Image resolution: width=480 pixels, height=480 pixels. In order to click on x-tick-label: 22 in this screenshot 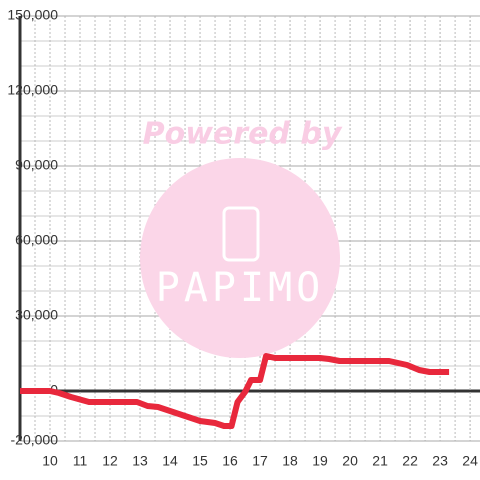, I will do `click(410, 461)`.